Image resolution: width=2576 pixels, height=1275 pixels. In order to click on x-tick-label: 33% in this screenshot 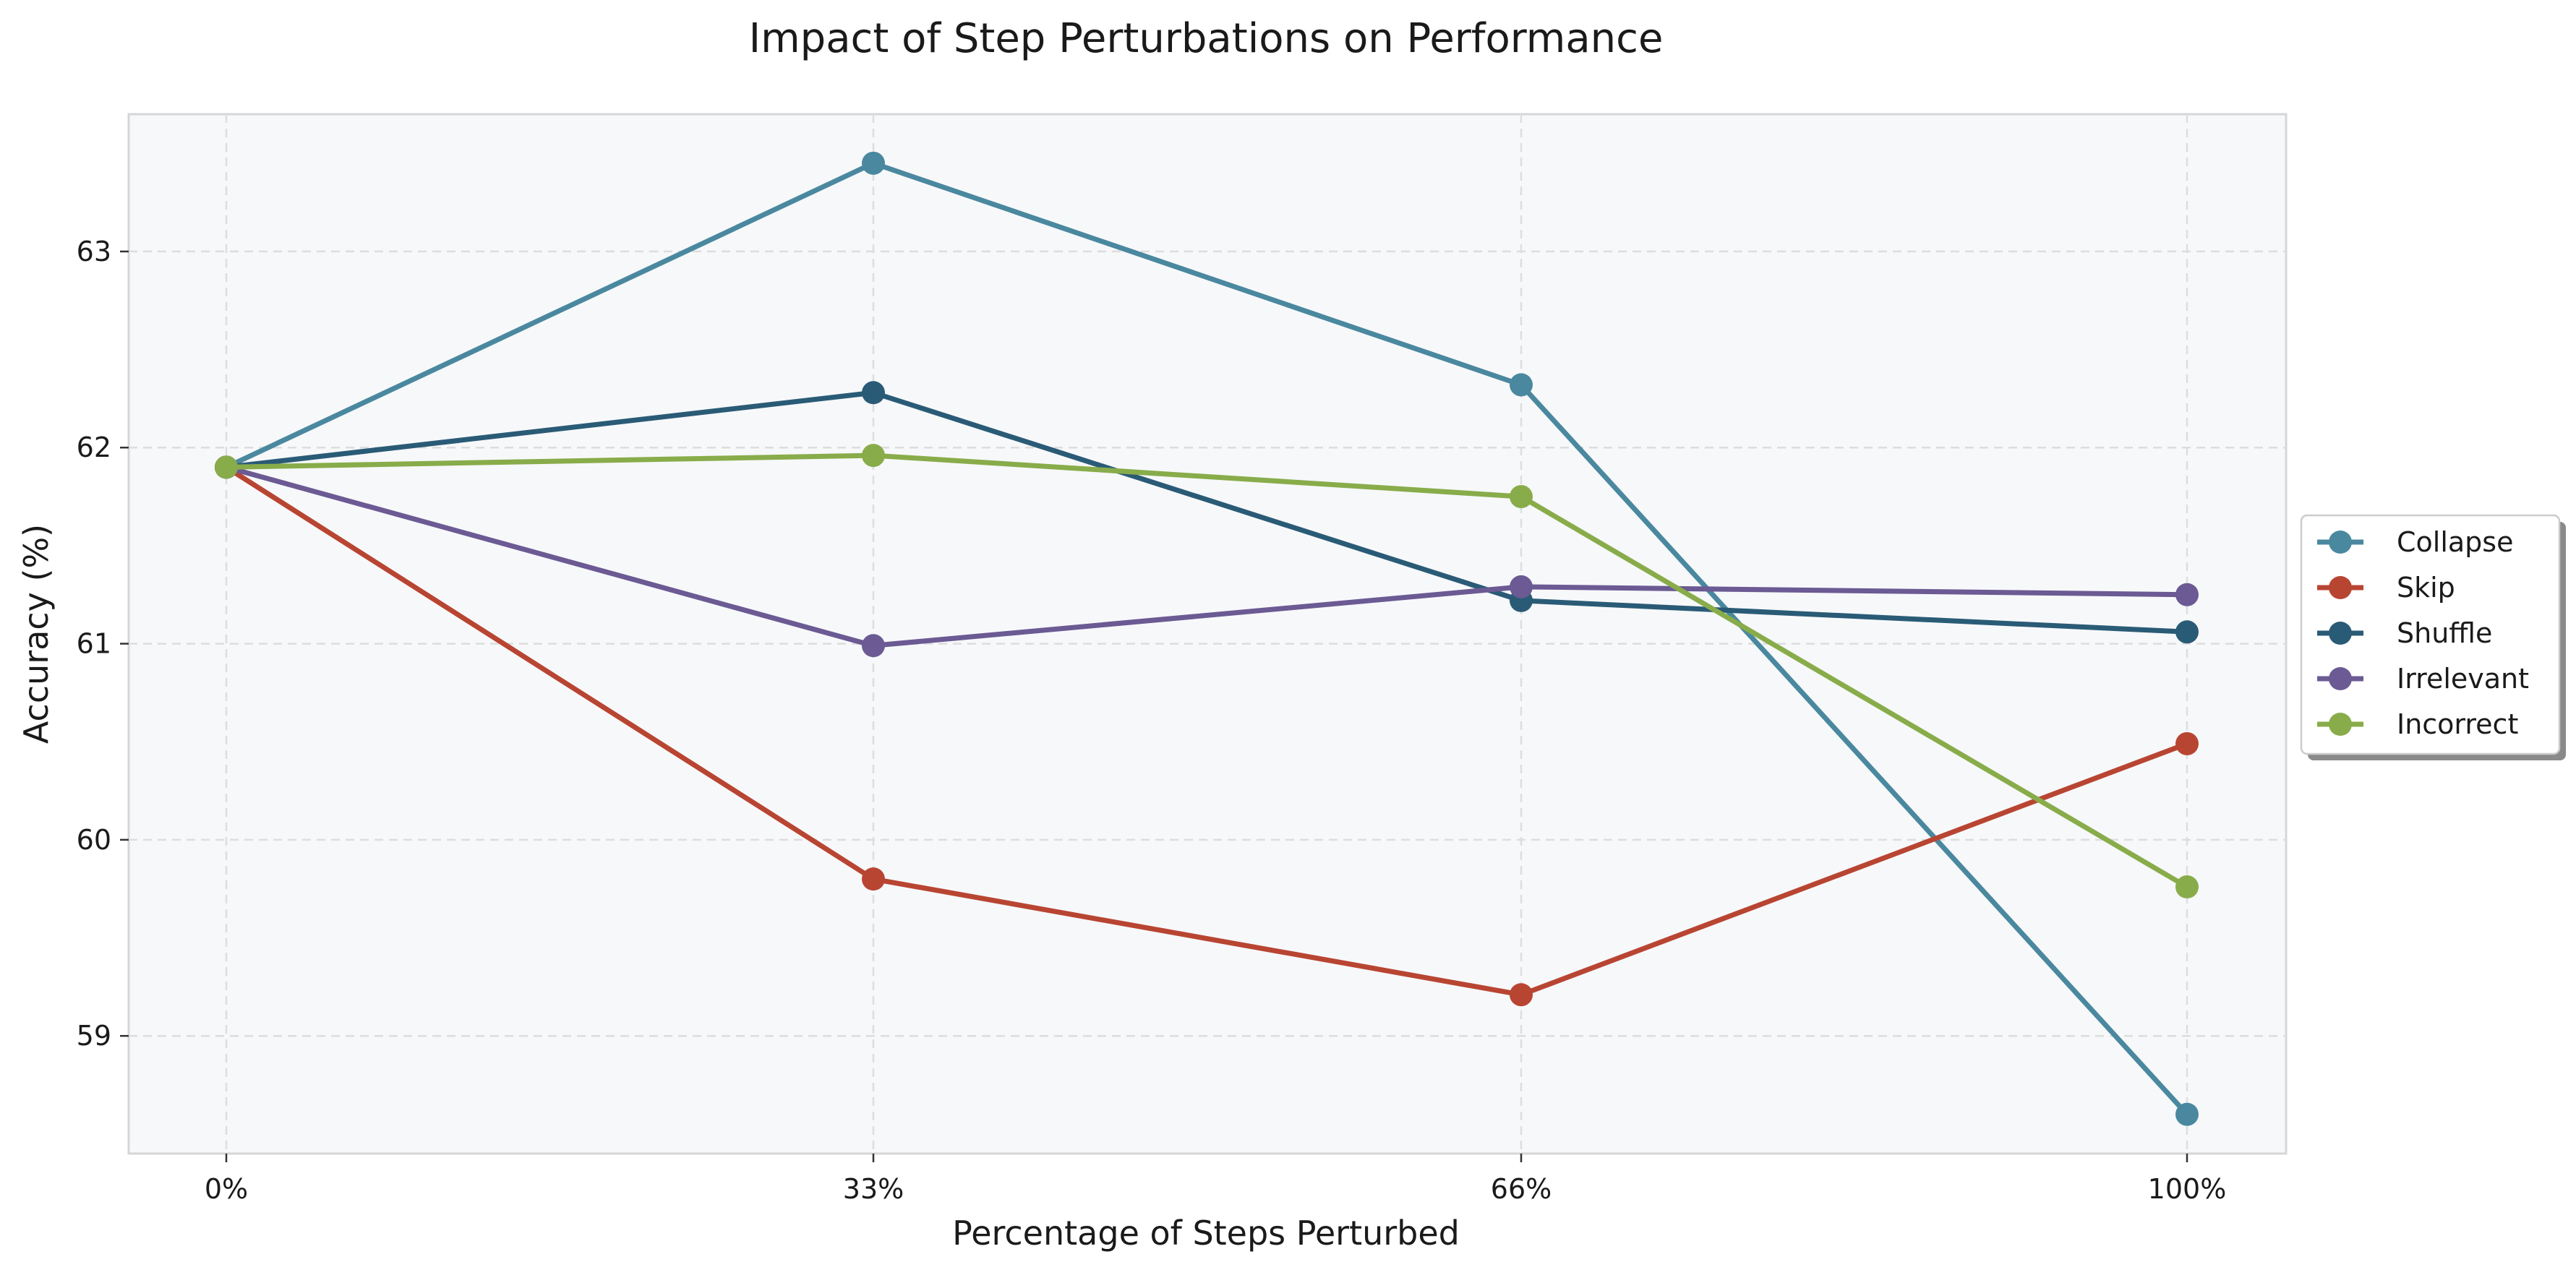, I will do `click(874, 1189)`.